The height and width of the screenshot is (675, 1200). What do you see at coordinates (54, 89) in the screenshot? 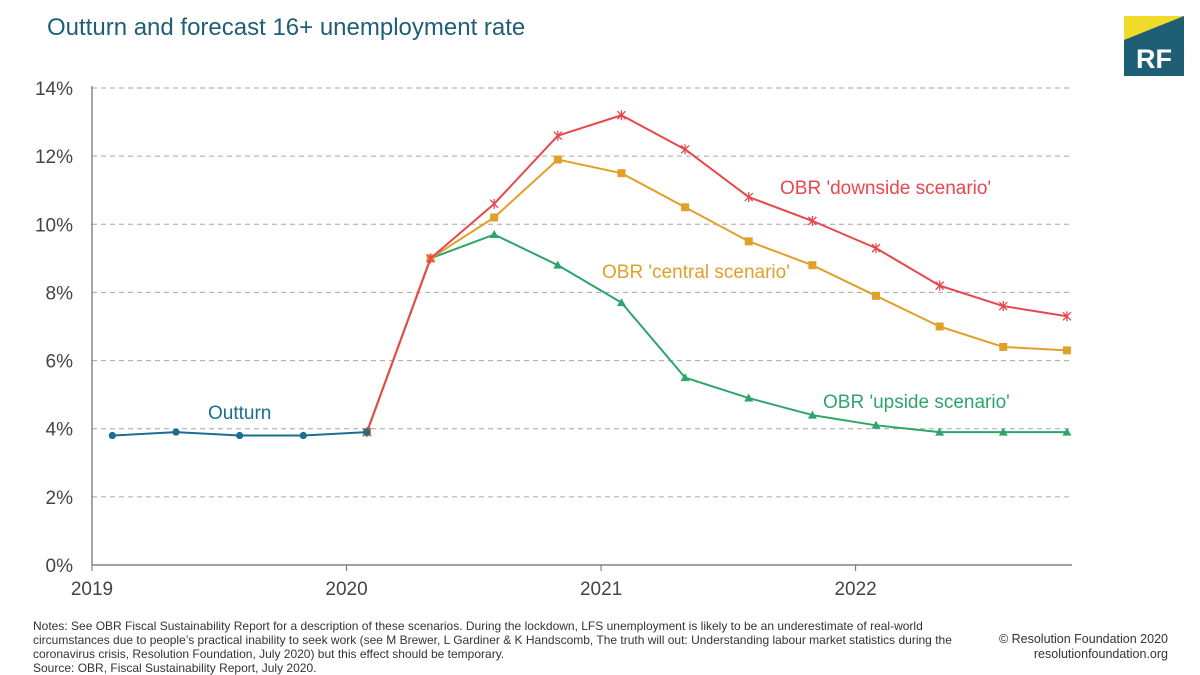
I see `y-tick-label: 14%` at bounding box center [54, 89].